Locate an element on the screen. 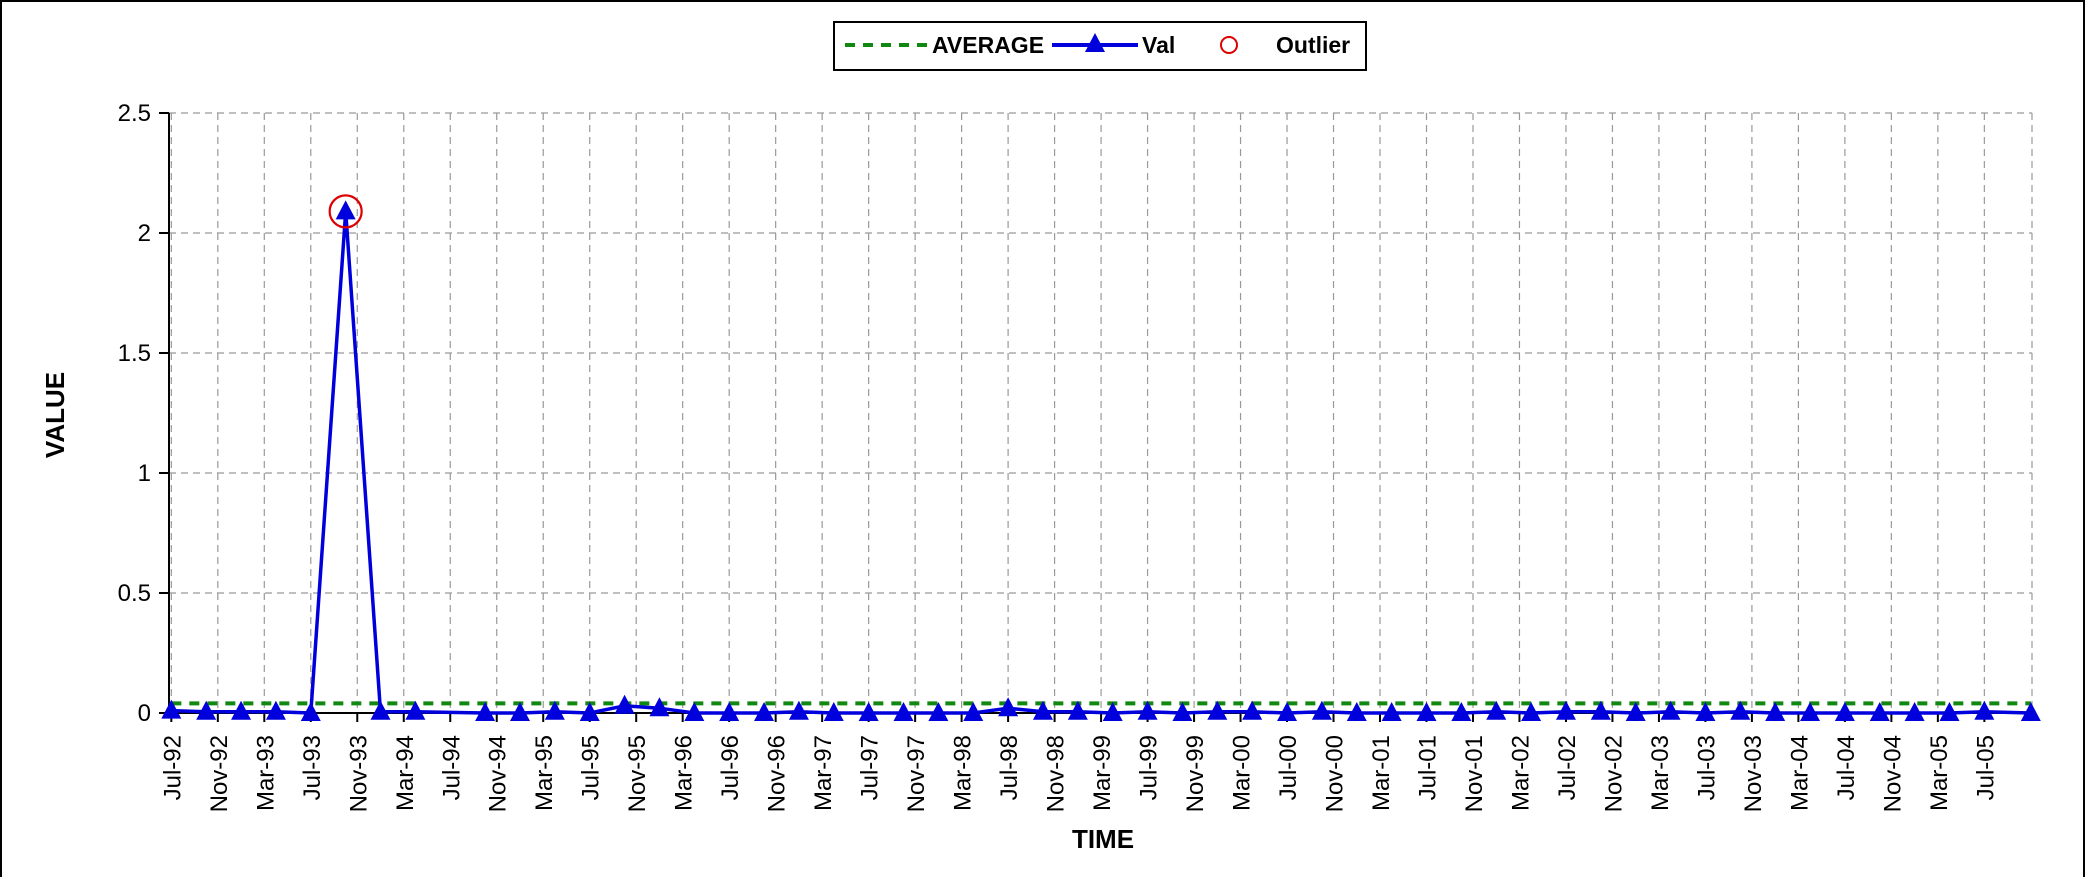  x-tick-label: Jul-05 is located at coordinates (1985, 767).